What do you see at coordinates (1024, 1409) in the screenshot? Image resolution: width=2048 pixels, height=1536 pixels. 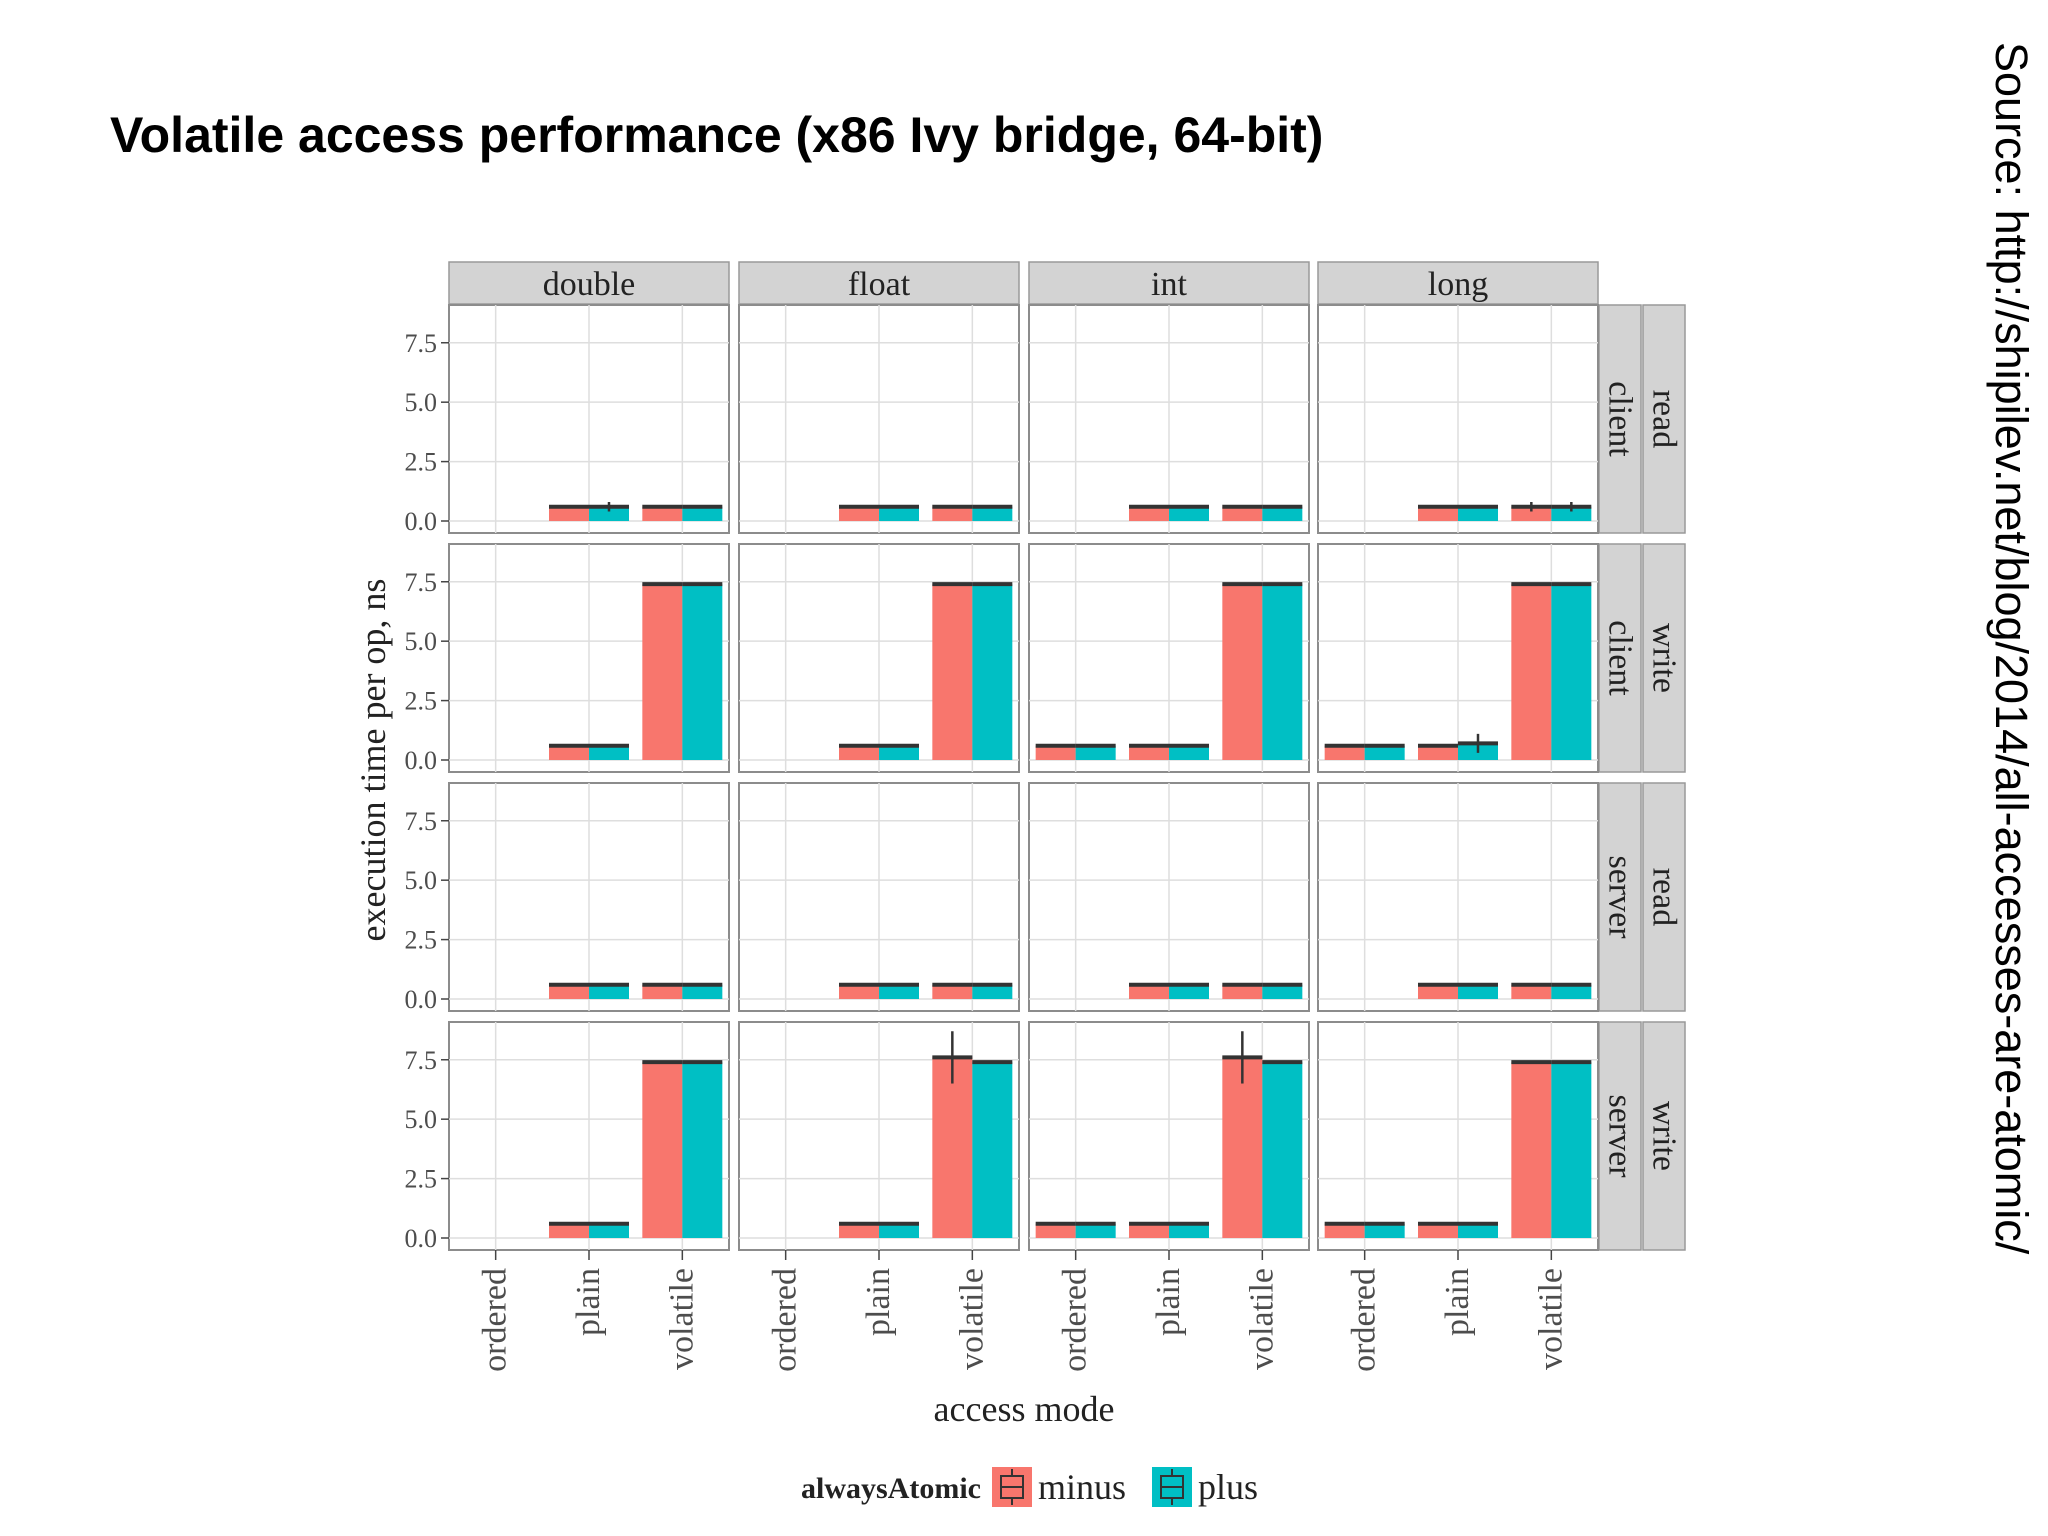 I see `x-axis-title: access mode` at bounding box center [1024, 1409].